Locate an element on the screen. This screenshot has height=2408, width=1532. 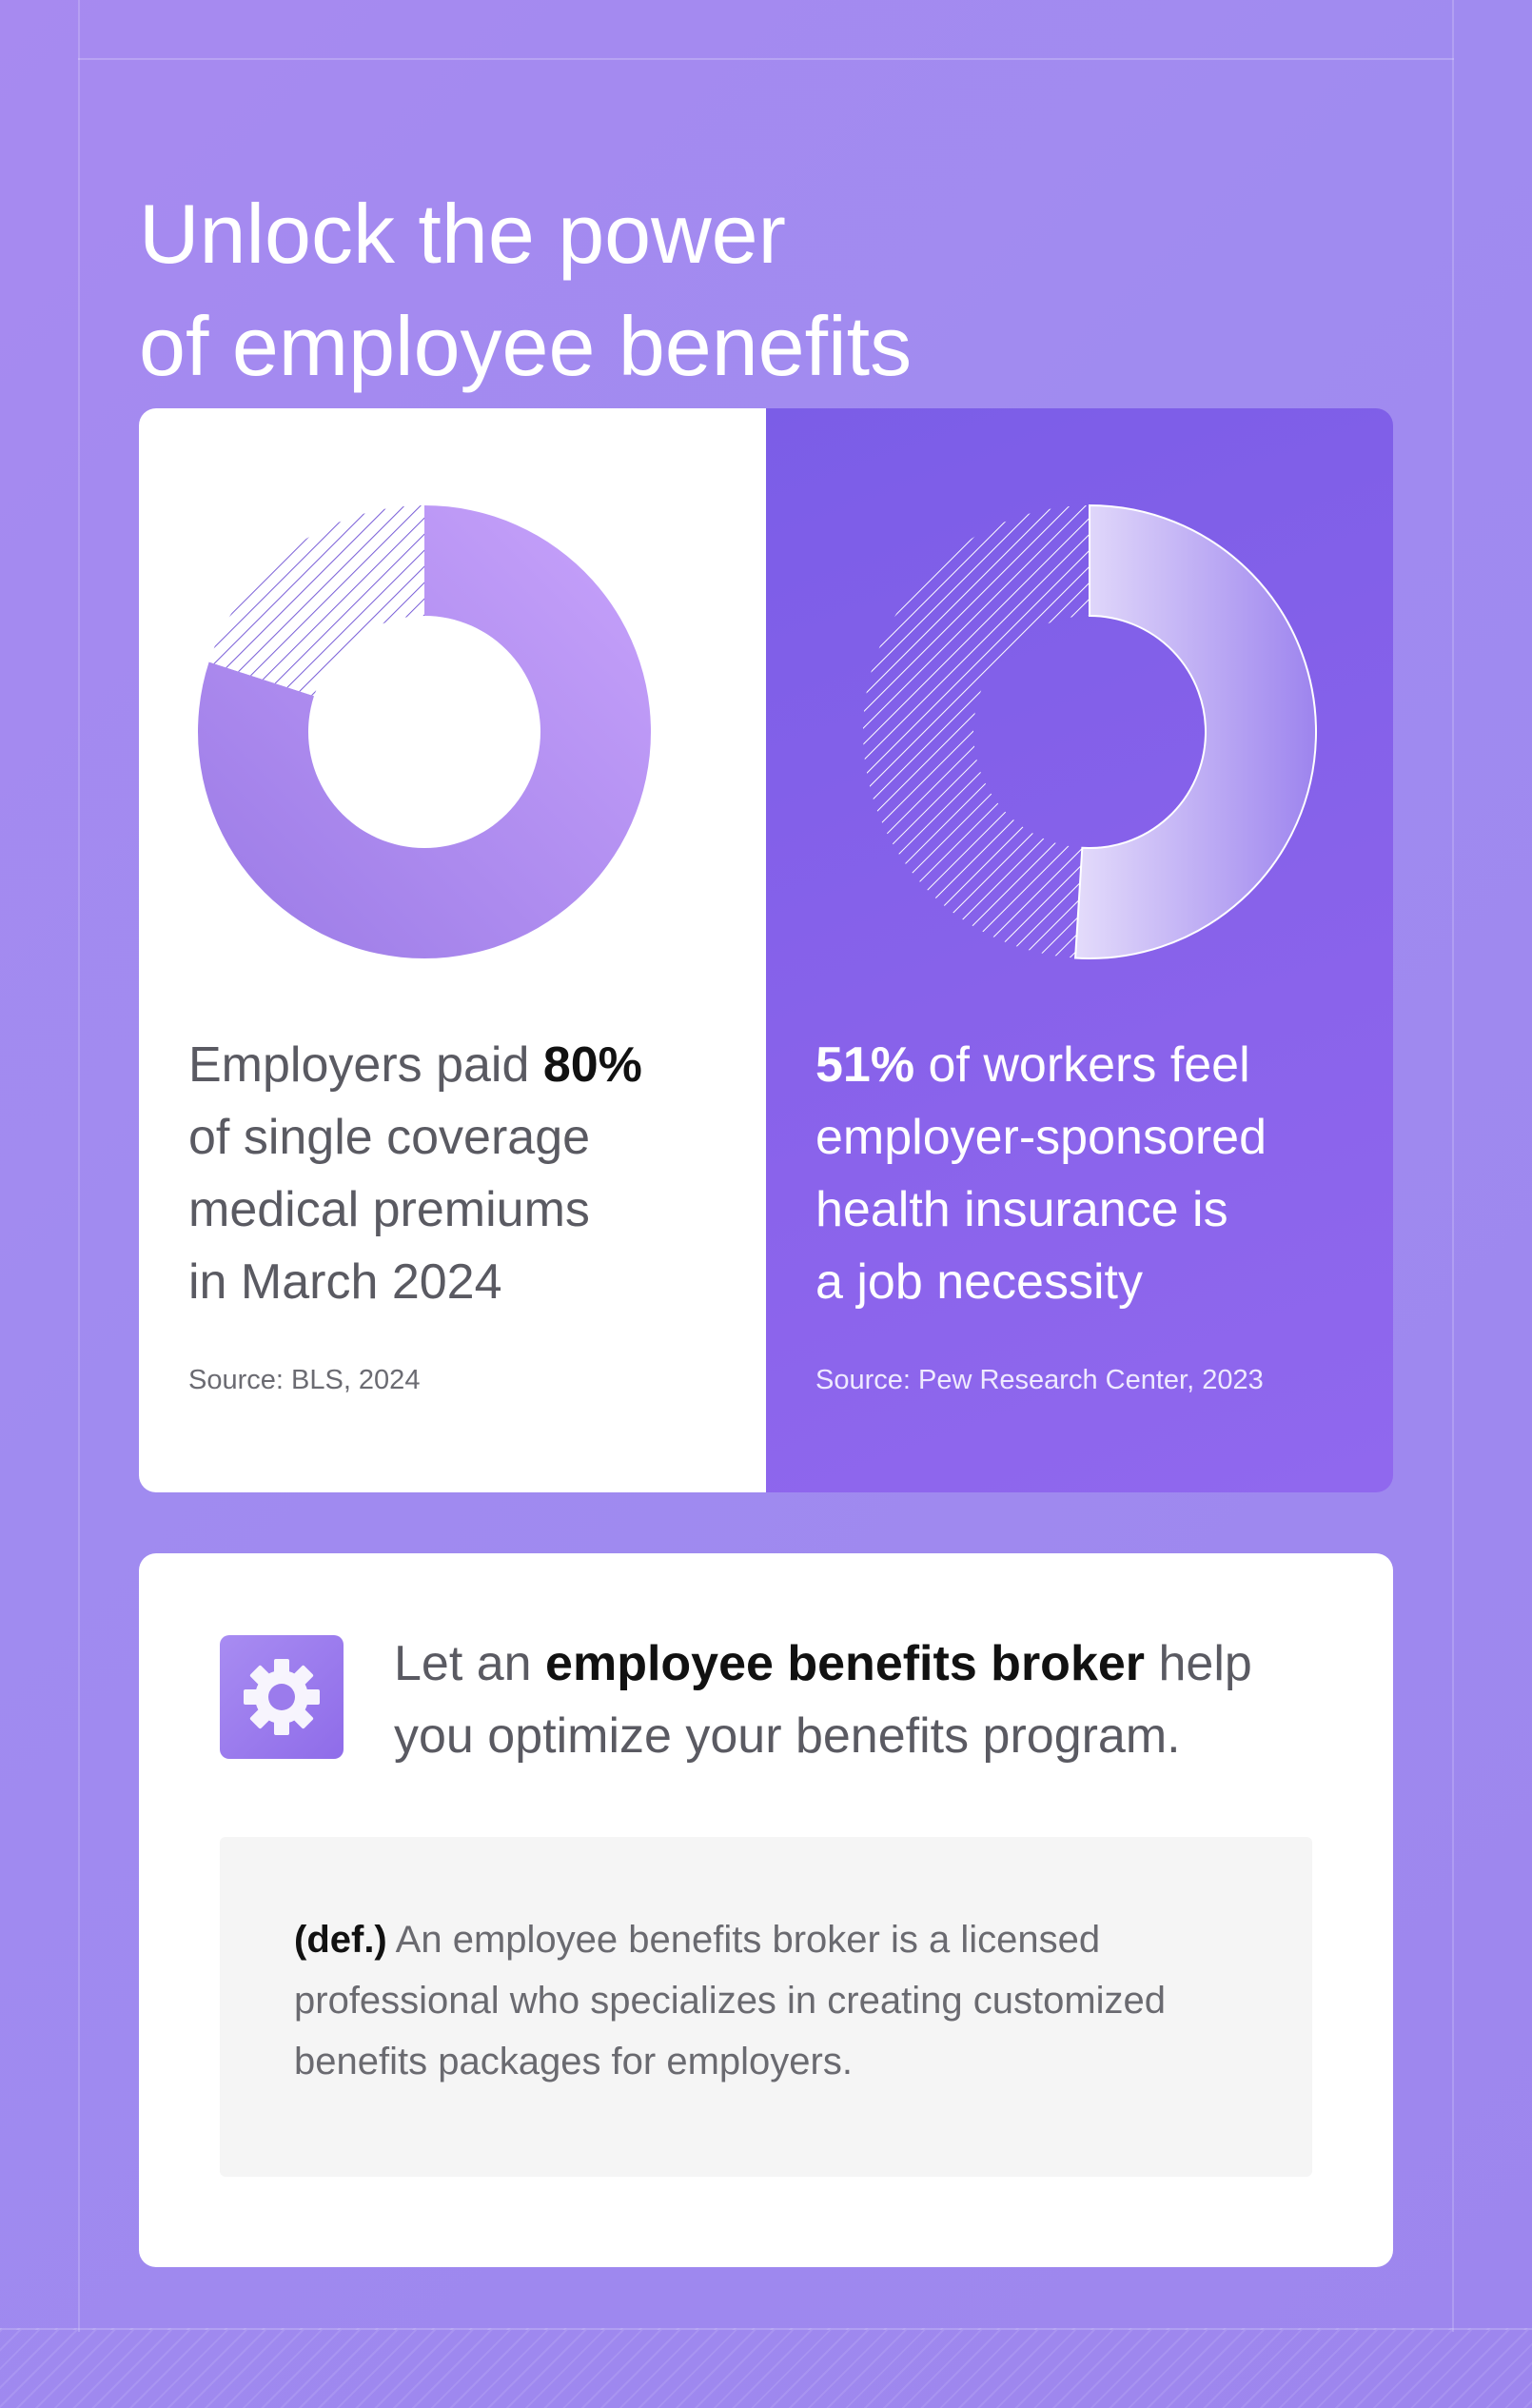
broker-text-line2: you optimize your benefits program. is located at coordinates (788, 1736).